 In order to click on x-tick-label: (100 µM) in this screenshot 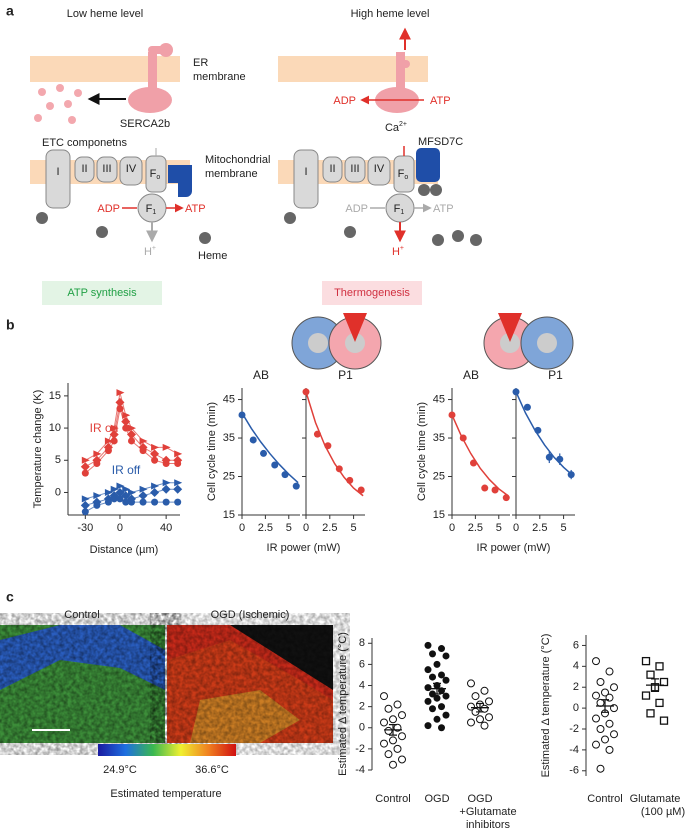, I will do `click(663, 812)`.